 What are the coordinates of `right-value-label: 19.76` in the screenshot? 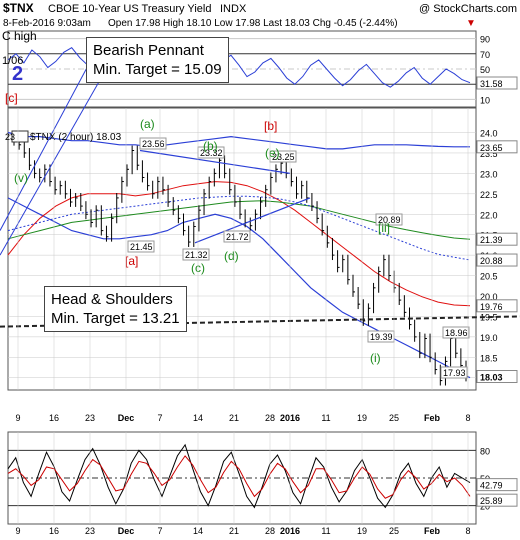 It's located at (491, 307).